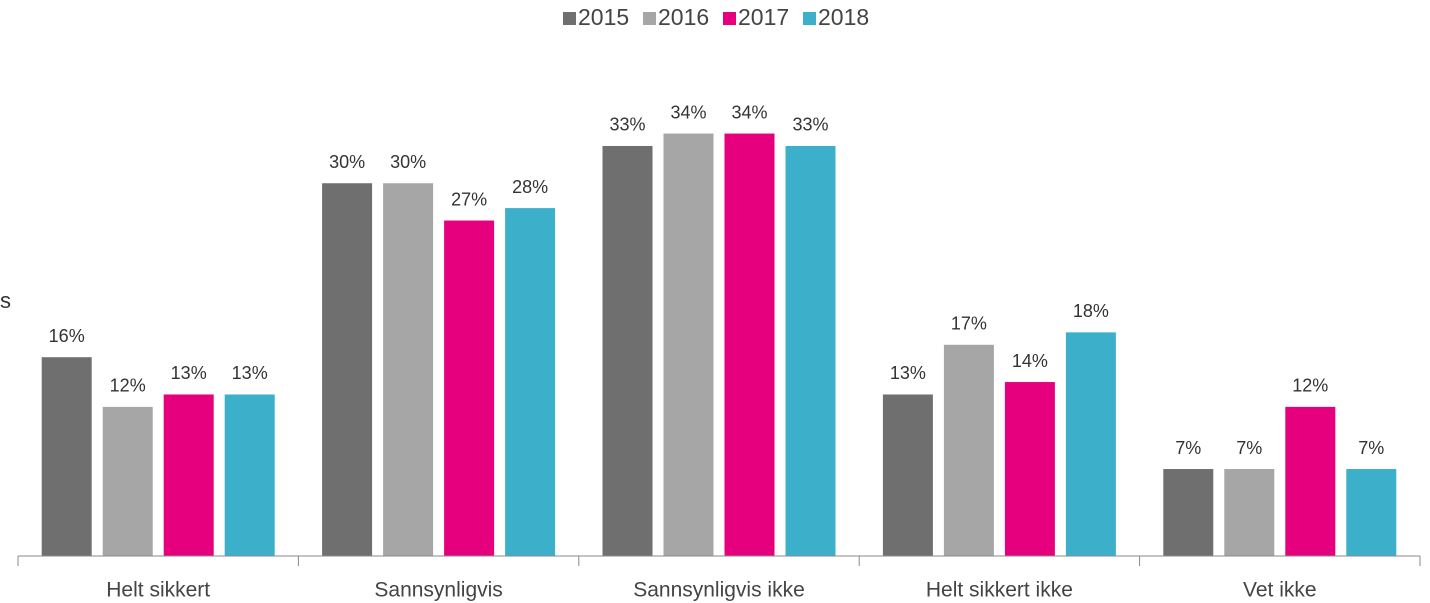  Describe the element at coordinates (969, 324) in the screenshot. I see `value-label: 17%` at that location.